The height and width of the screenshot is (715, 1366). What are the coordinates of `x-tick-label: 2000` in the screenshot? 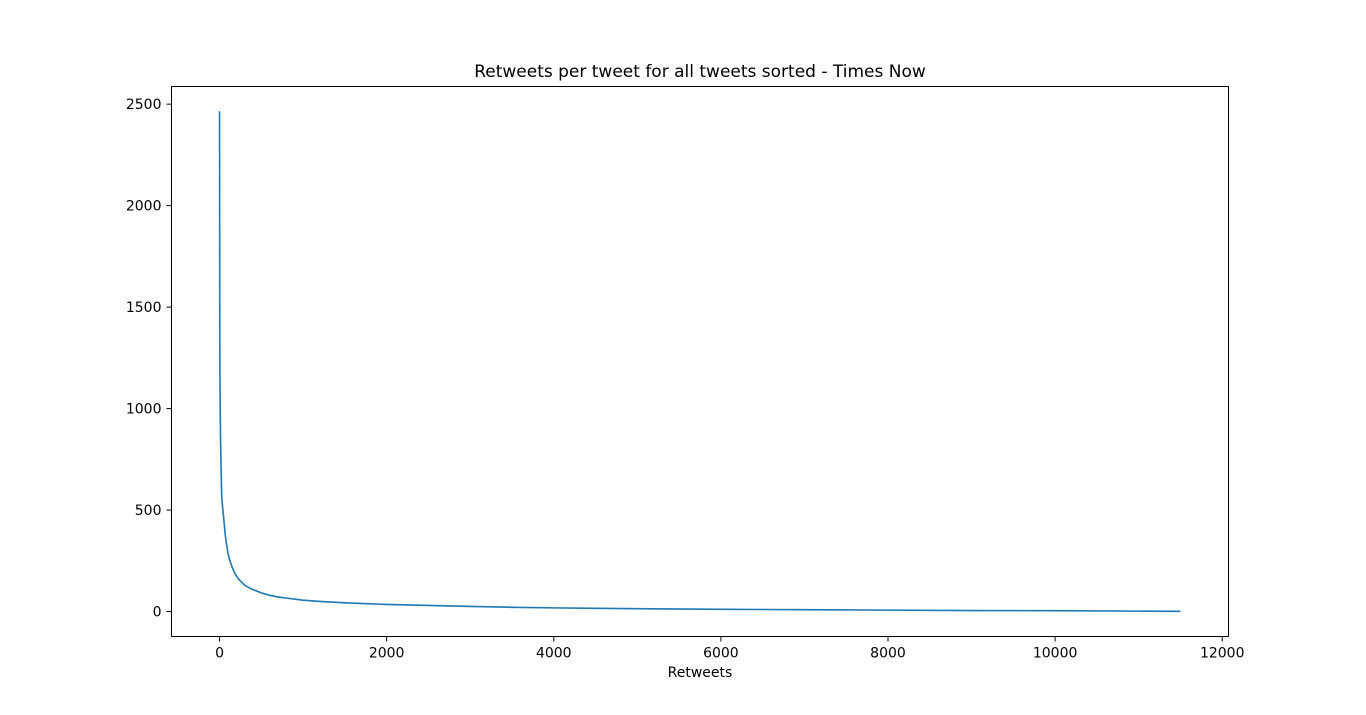 It's located at (387, 654).